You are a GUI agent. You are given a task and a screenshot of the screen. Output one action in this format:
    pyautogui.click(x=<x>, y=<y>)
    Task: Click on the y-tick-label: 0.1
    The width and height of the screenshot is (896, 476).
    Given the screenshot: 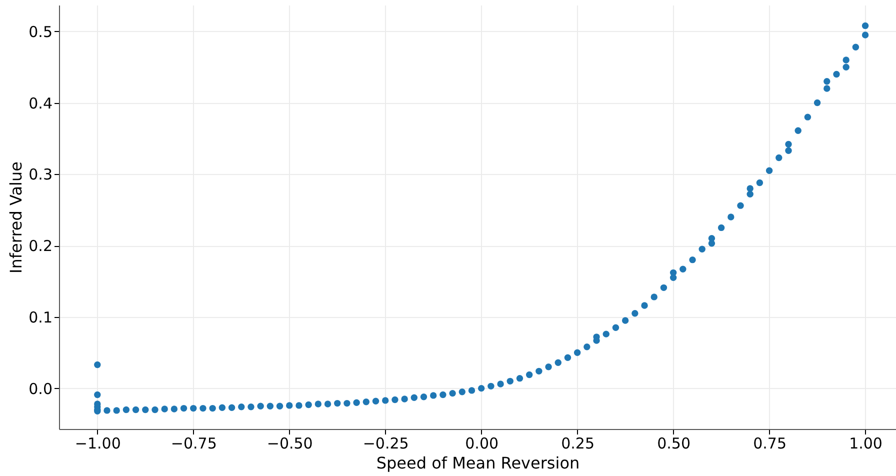 What is the action you would take?
    pyautogui.click(x=40, y=317)
    